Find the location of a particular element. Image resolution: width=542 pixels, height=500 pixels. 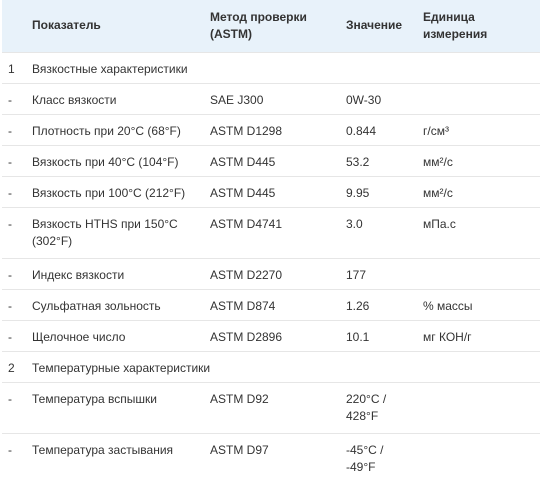

cell-value: 3.0 is located at coordinates (378, 232).